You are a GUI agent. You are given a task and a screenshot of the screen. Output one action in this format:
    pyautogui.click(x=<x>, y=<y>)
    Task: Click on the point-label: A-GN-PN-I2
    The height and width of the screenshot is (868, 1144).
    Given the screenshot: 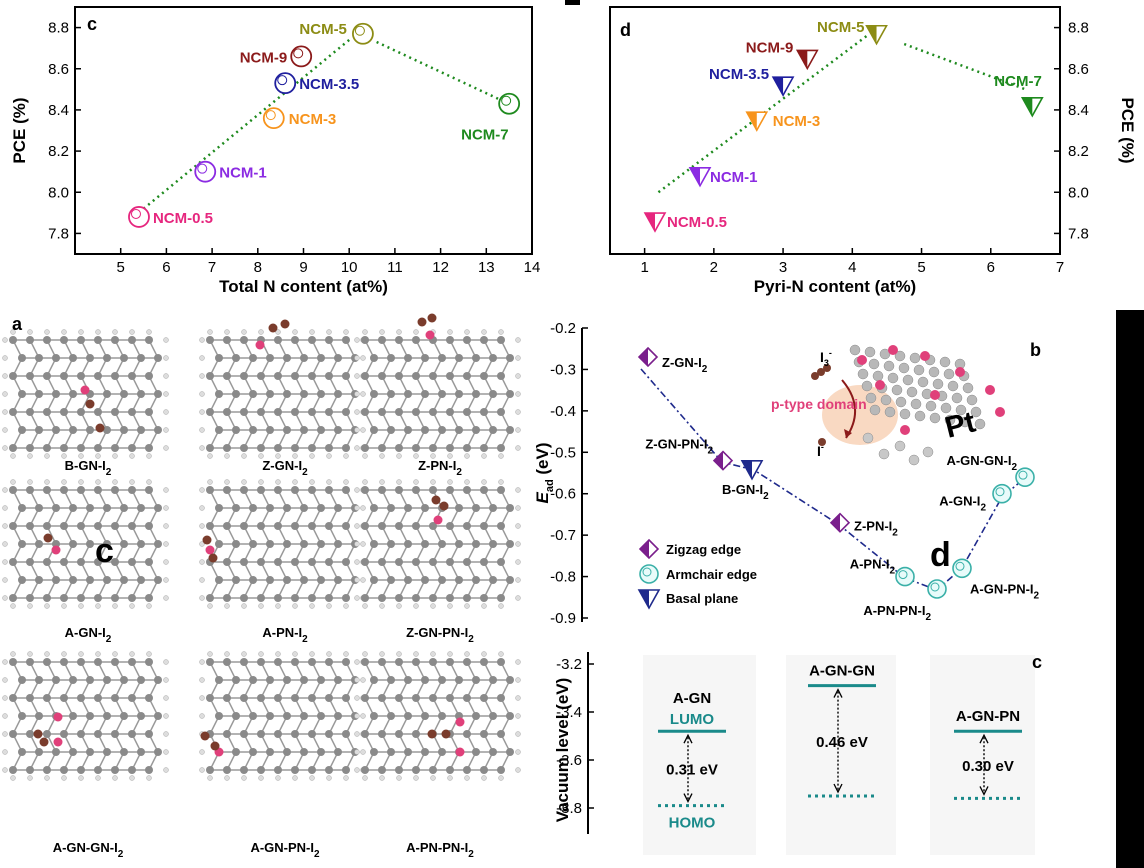 What is the action you would take?
    pyautogui.click(x=1005, y=591)
    